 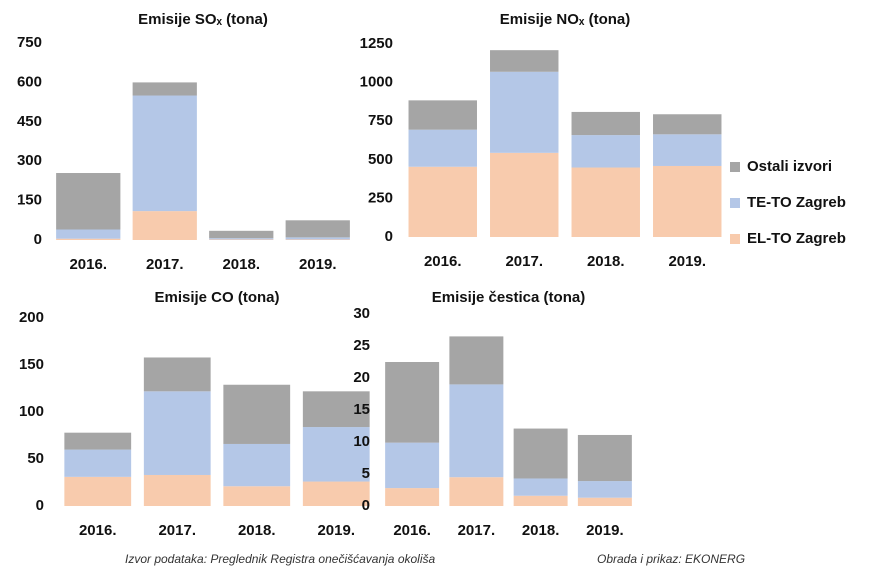 I want to click on chart-title: Emisije CO (tona), so click(x=216, y=297).